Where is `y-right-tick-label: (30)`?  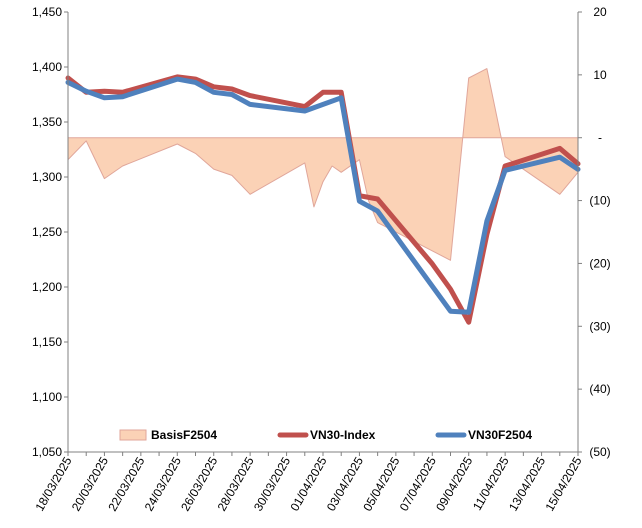
y-right-tick-label: (30) is located at coordinates (599, 326).